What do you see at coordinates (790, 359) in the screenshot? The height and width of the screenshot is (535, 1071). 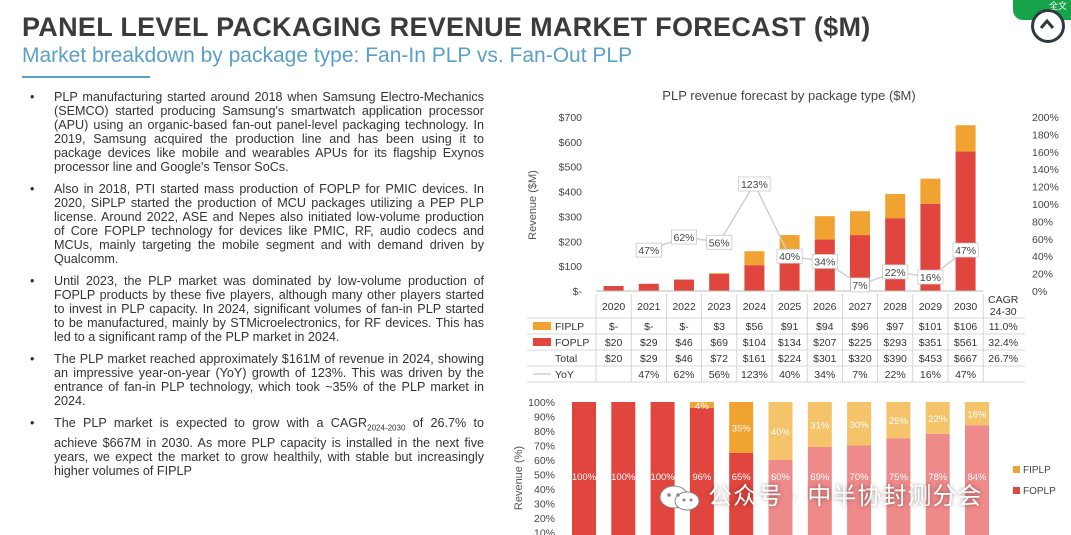 I see `table-cell: $224` at bounding box center [790, 359].